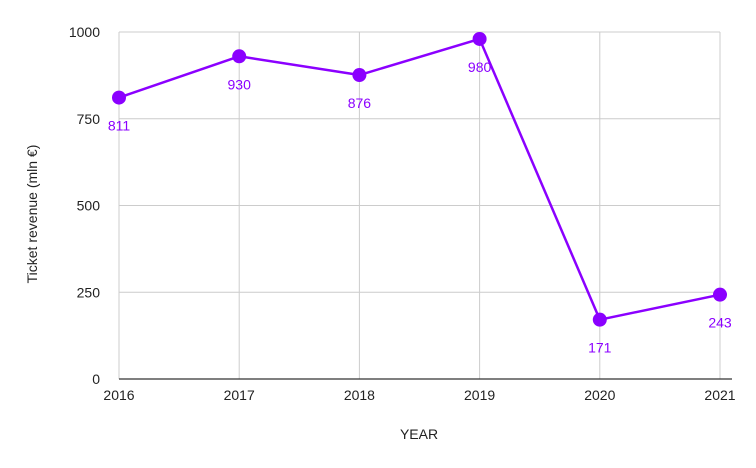  What do you see at coordinates (600, 348) in the screenshot?
I see `data-label-2020: 171` at bounding box center [600, 348].